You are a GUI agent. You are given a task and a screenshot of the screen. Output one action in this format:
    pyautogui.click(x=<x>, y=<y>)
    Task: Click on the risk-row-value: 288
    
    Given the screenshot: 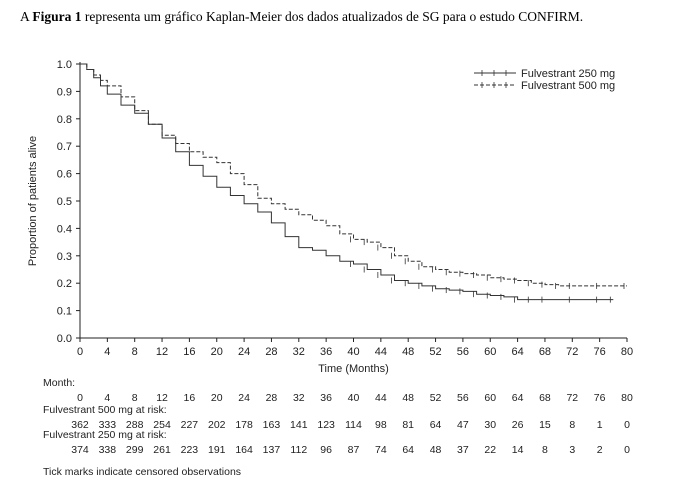 What is the action you would take?
    pyautogui.click(x=135, y=425)
    